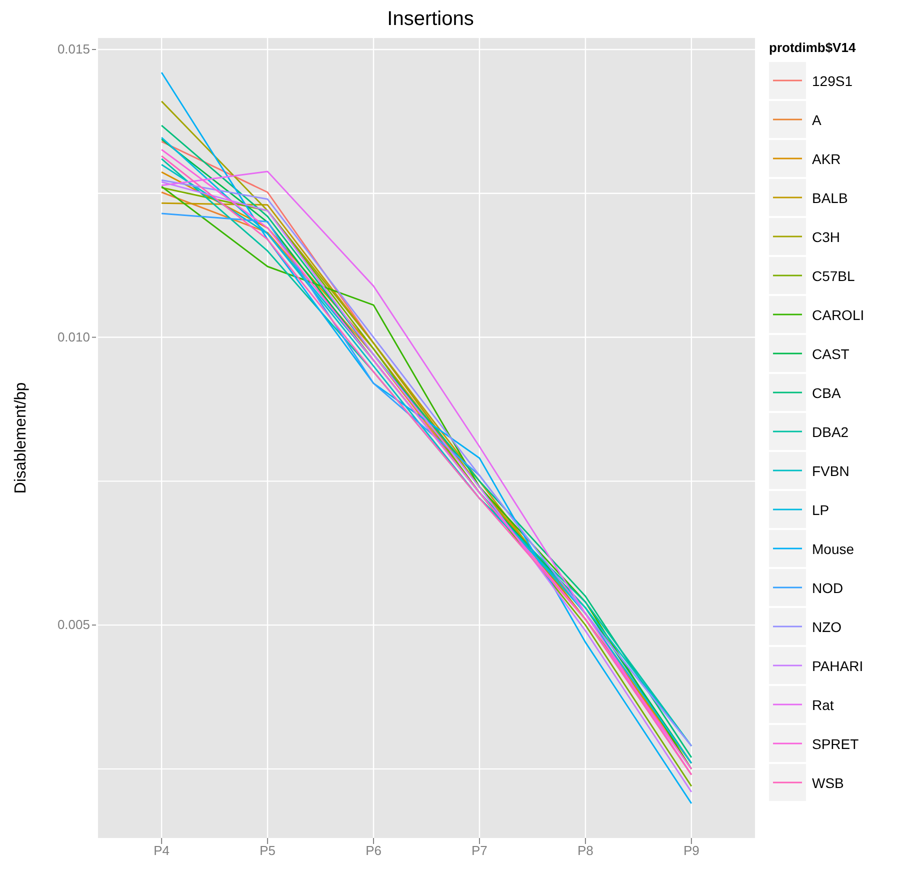 The image size is (911, 871). I want to click on y-axis-title: Disablement/bp, so click(21, 438).